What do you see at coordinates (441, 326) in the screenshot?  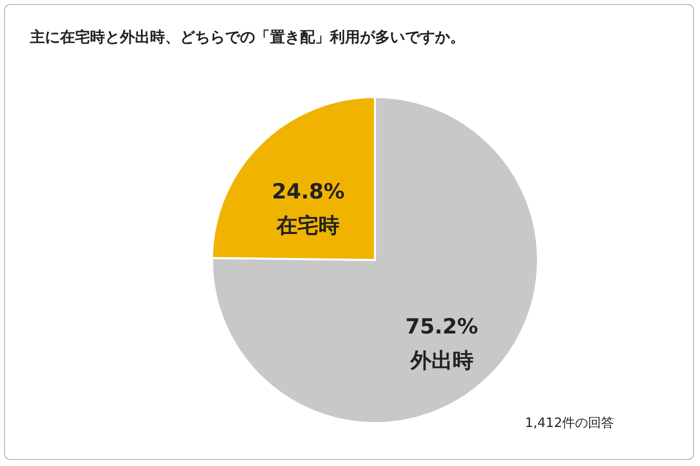 I see `data-label: 75.2%` at bounding box center [441, 326].